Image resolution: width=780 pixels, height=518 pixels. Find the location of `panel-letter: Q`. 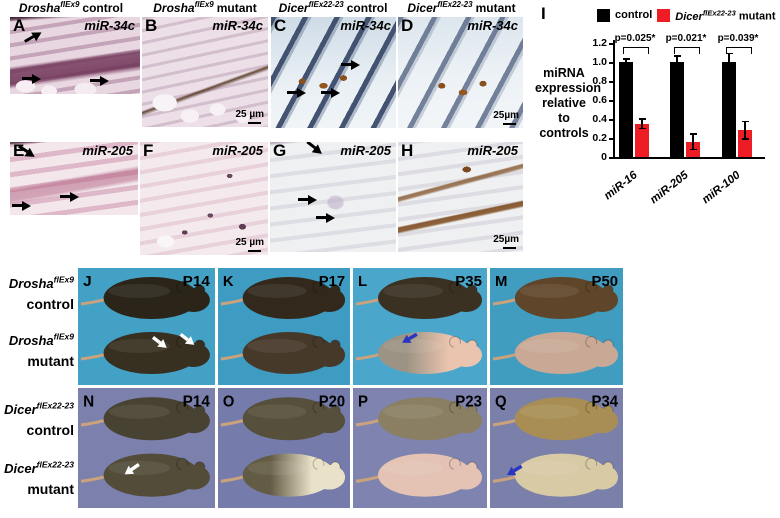

panel-letter: Q is located at coordinates (501, 401).